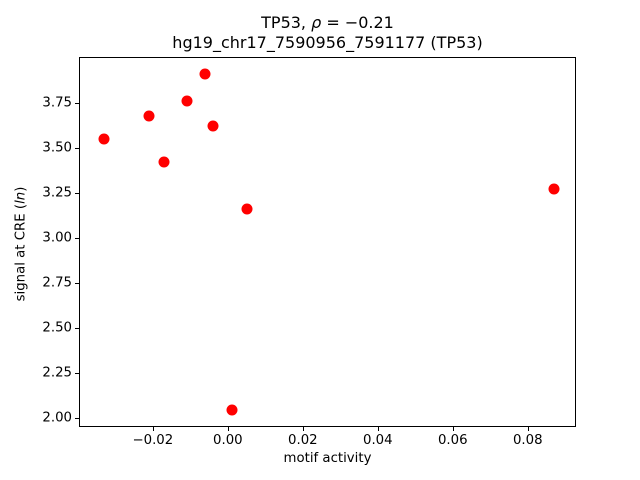 The height and width of the screenshot is (480, 640). Describe the element at coordinates (327, 42) in the screenshot. I see `chart-subtitle: hg19_chr17_7590956_7591177 (TP53)` at that location.